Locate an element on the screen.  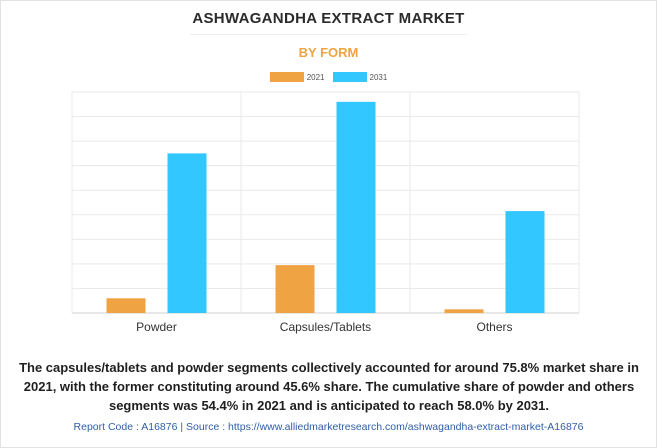
legend: 2021 2031 is located at coordinates (328, 77).